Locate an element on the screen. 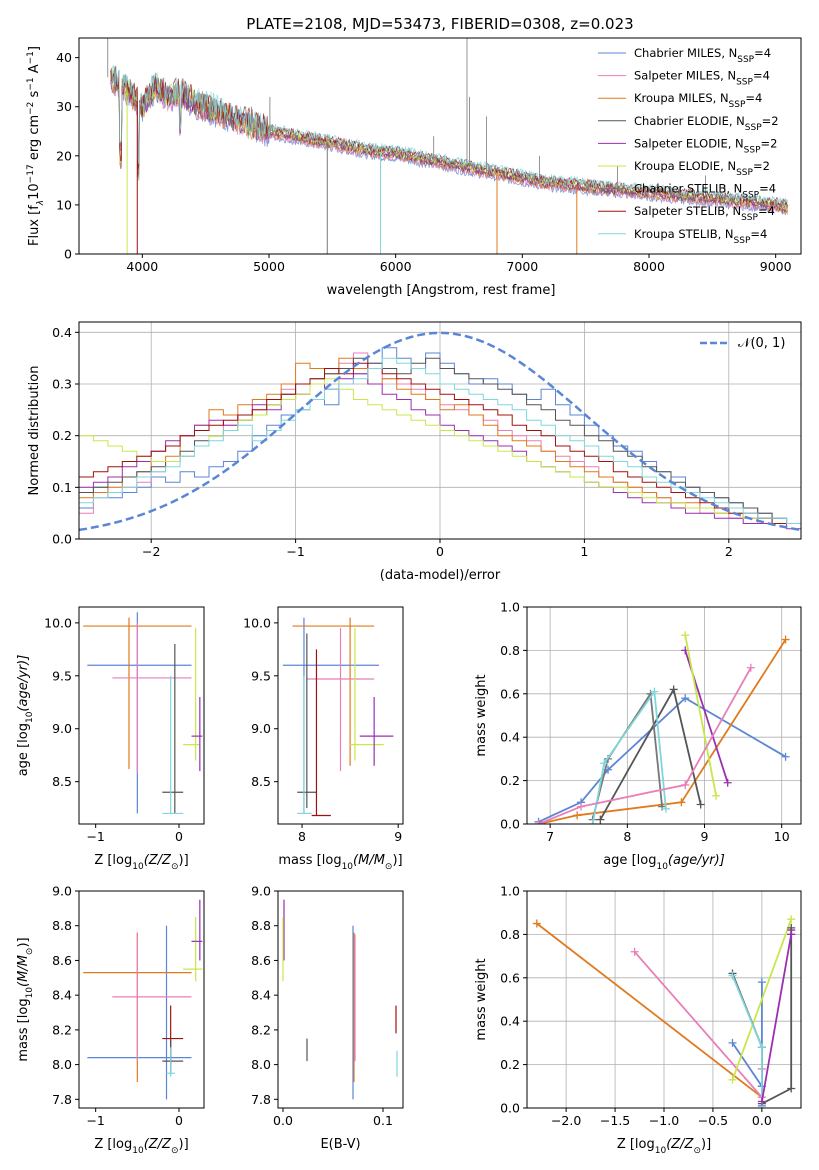  age_vs_mass-panel-frame is located at coordinates (340, 715).